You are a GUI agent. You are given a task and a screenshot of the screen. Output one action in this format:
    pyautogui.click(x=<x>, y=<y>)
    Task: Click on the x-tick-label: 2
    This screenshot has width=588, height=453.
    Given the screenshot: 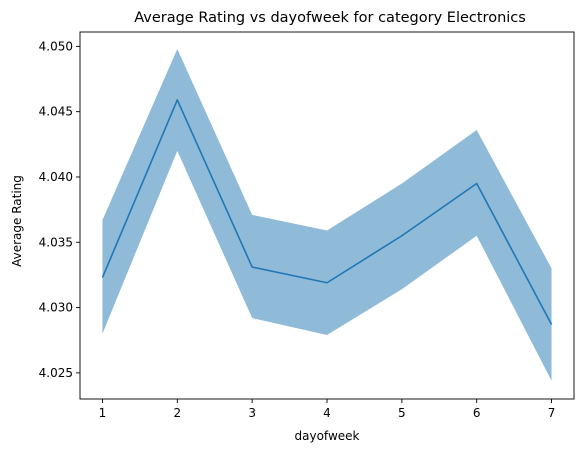 What is the action you would take?
    pyautogui.click(x=177, y=413)
    